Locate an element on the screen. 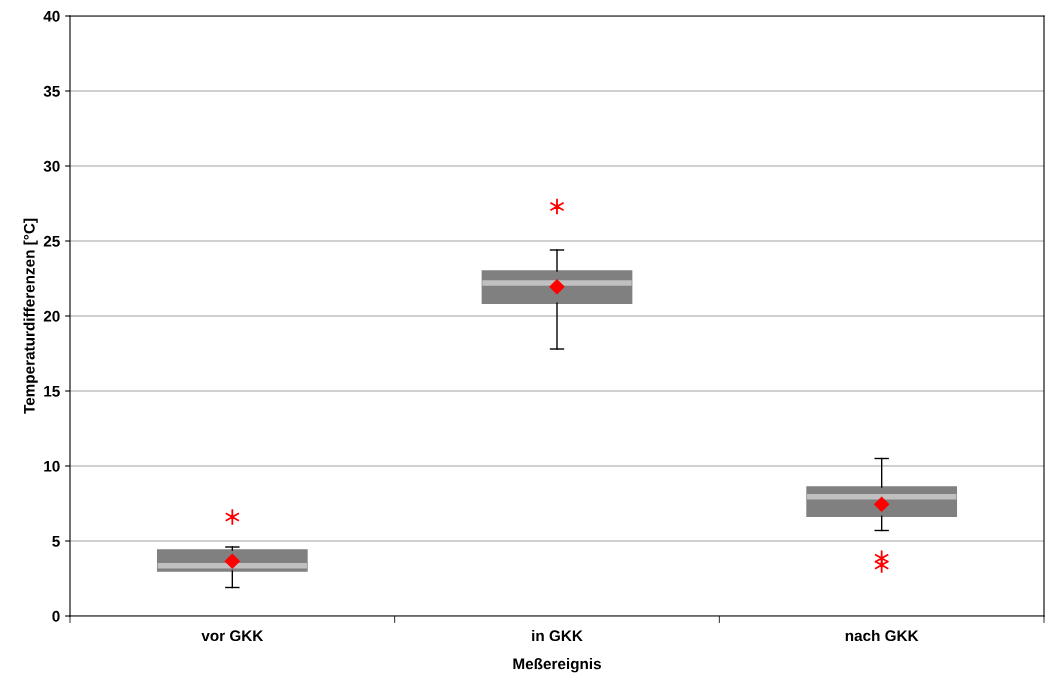  y-axis-title: Temperaturdifferenzen [°C] is located at coordinates (30, 316).